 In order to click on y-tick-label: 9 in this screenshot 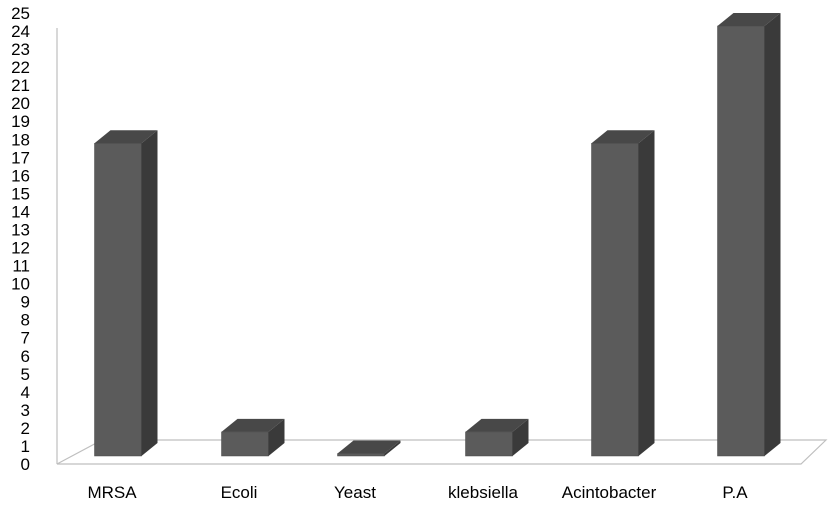, I will do `click(25, 302)`.